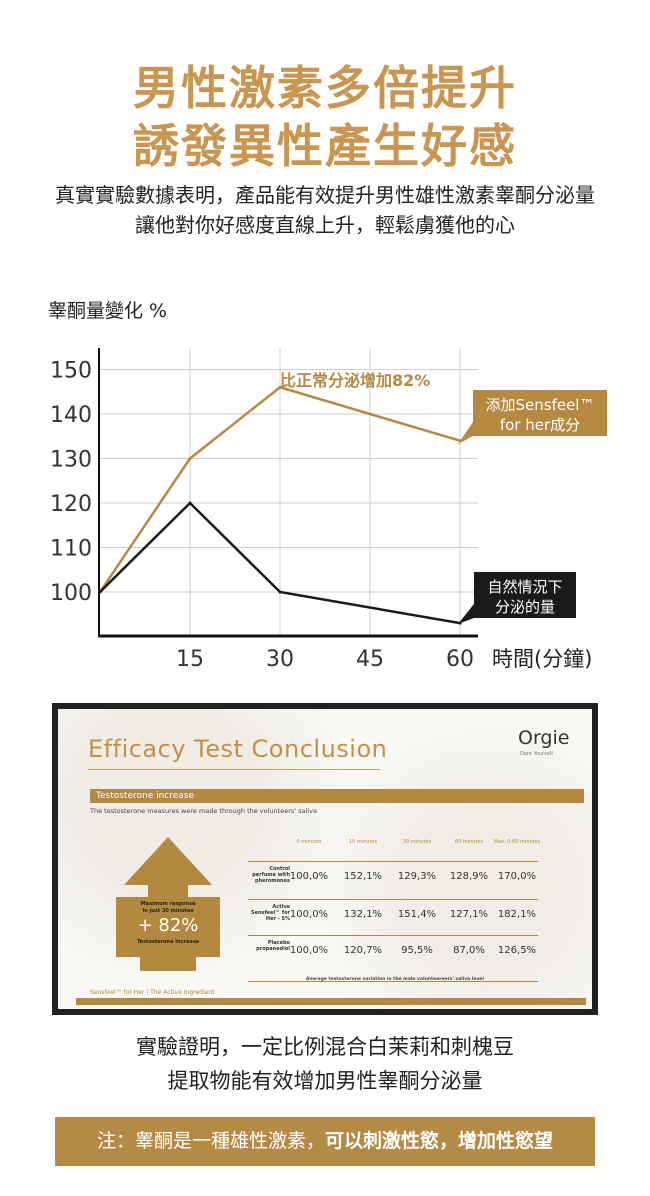 The width and height of the screenshot is (650, 1196). Describe the element at coordinates (469, 914) in the screenshot. I see `table-cell: 127,1%` at that location.